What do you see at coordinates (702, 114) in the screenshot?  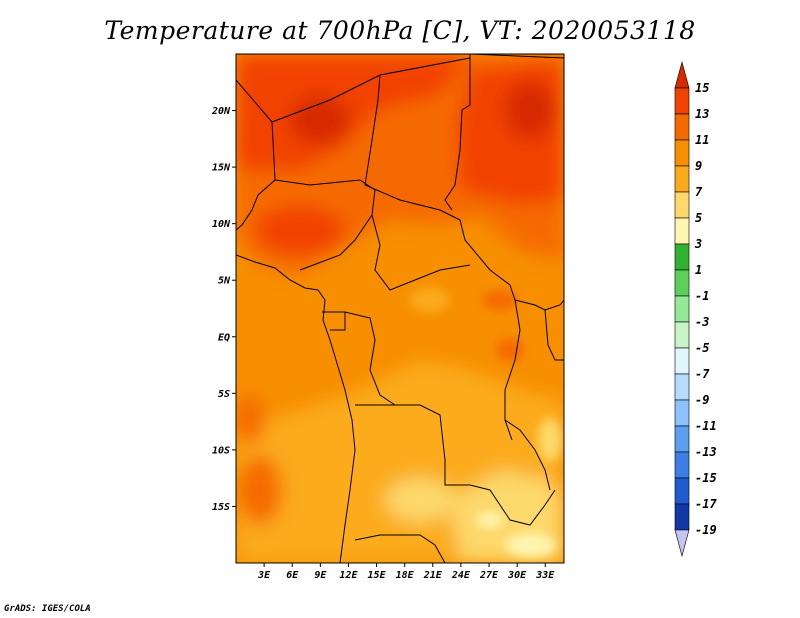 I see `colorbar-label: 13` at bounding box center [702, 114].